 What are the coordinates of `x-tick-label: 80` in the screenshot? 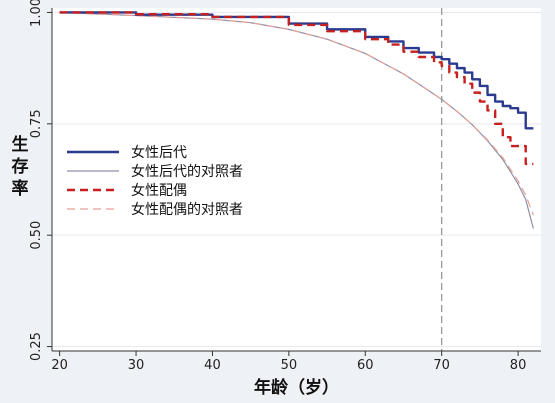 It's located at (518, 365).